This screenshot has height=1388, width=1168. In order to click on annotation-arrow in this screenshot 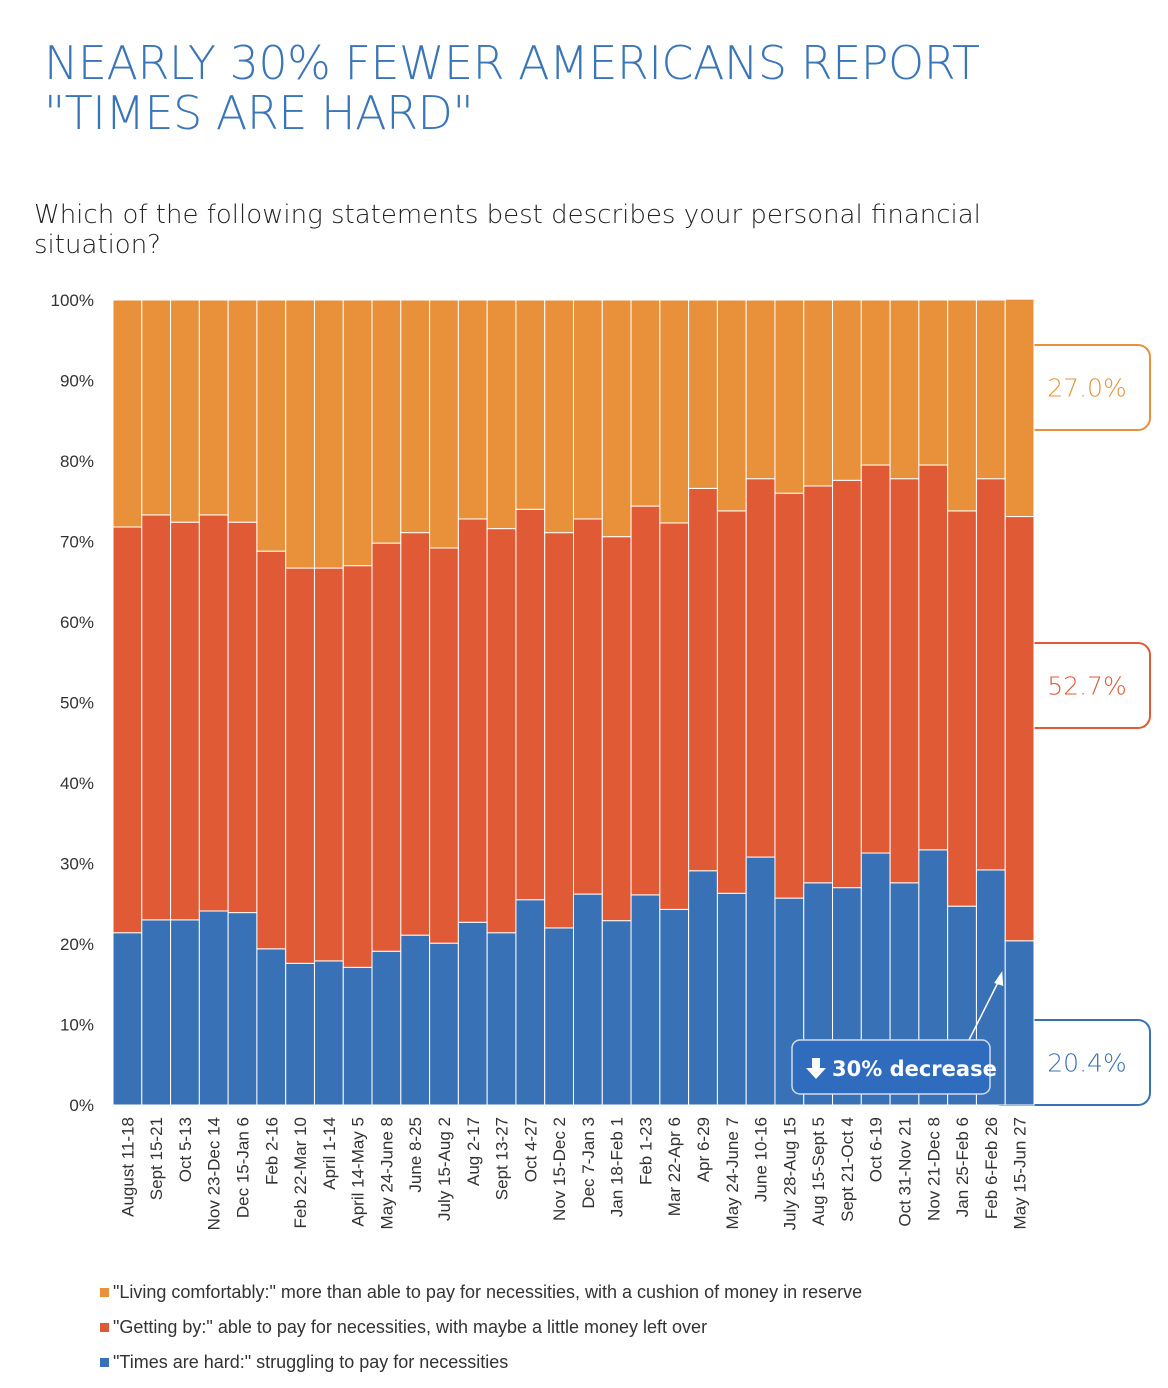, I will do `click(984, 1010)`.